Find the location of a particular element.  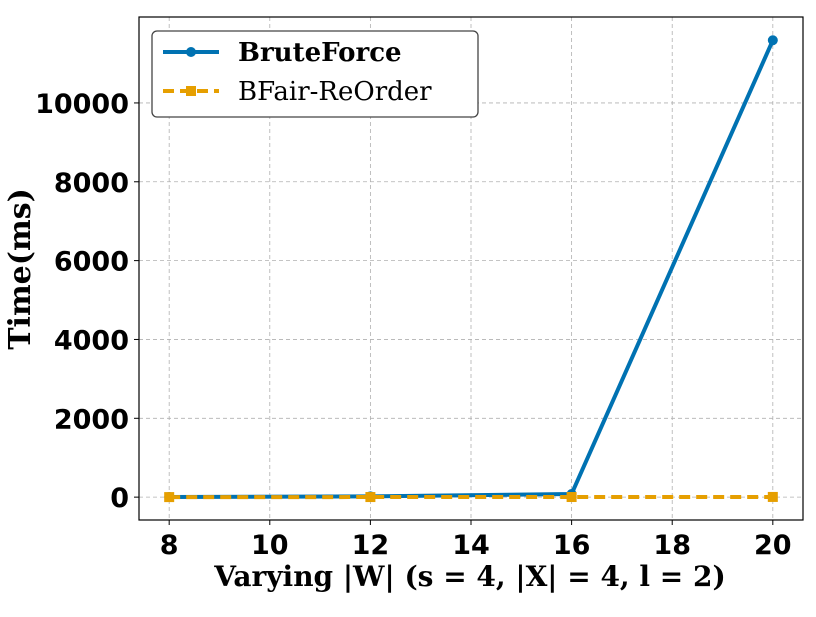

x-tick-label: 20 is located at coordinates (773, 545).